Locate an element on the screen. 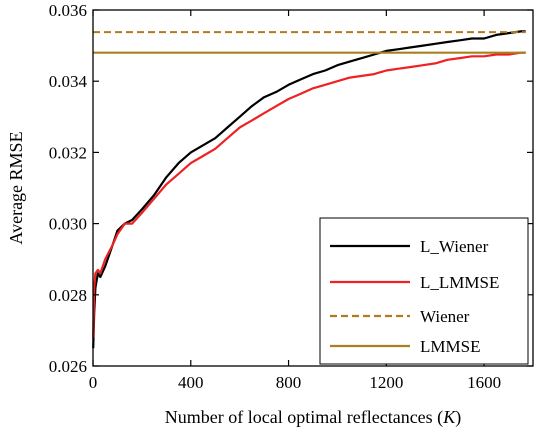  x-tick-label: 800 is located at coordinates (289, 382).